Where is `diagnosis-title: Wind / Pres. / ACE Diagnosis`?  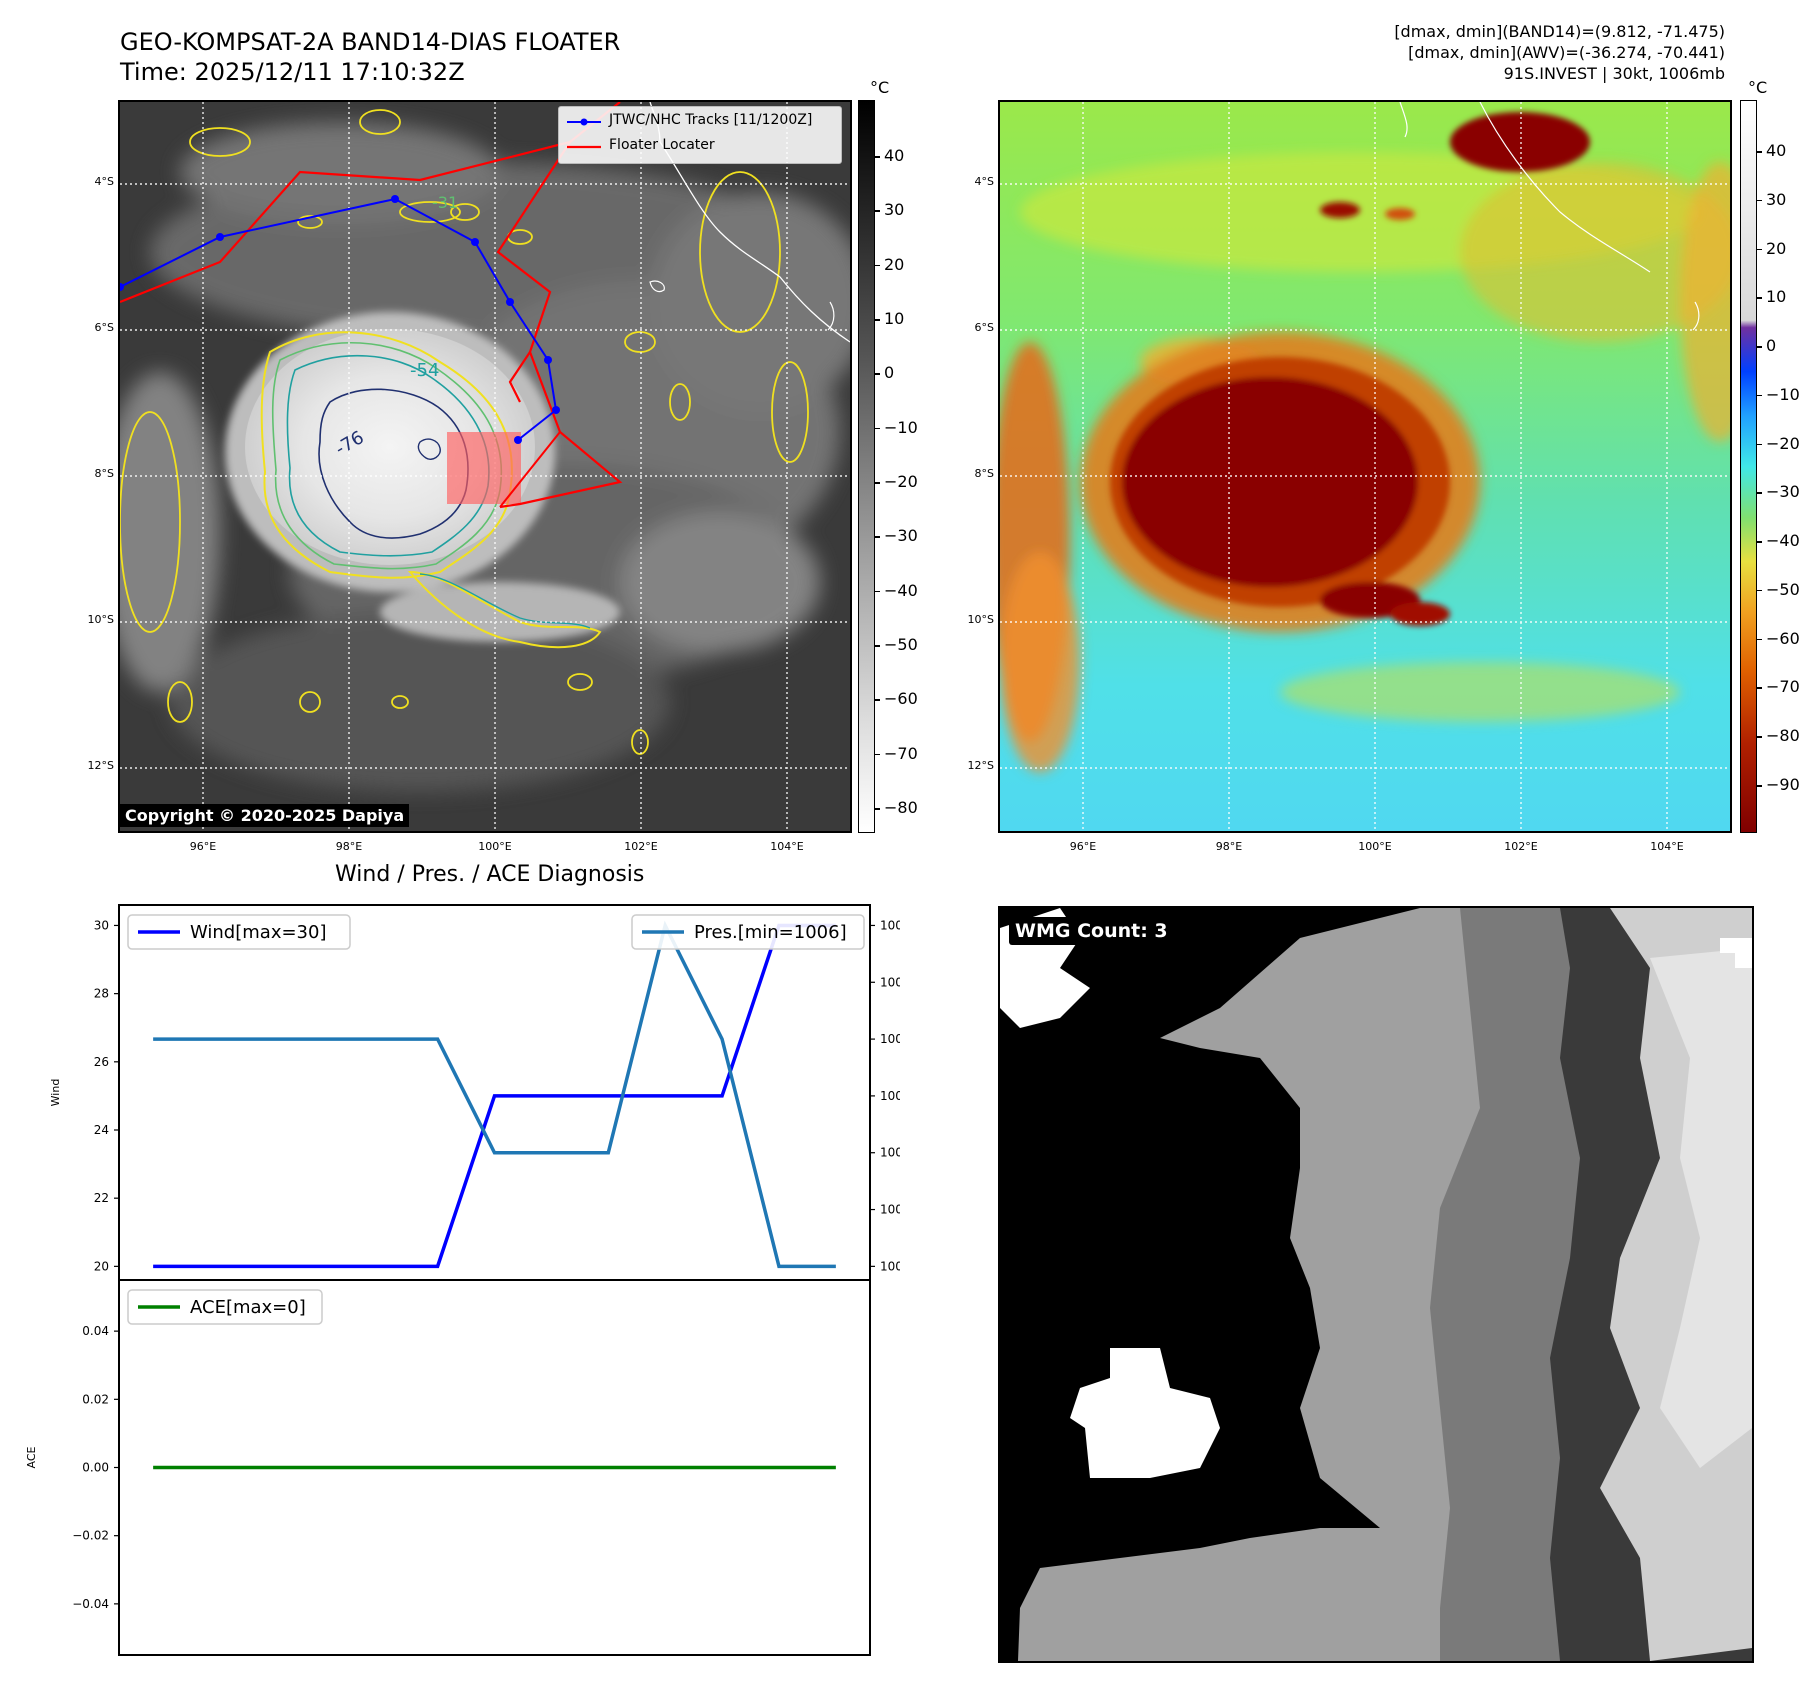
diagnosis-title: Wind / Pres. / ACE Diagnosis is located at coordinates (490, 874).